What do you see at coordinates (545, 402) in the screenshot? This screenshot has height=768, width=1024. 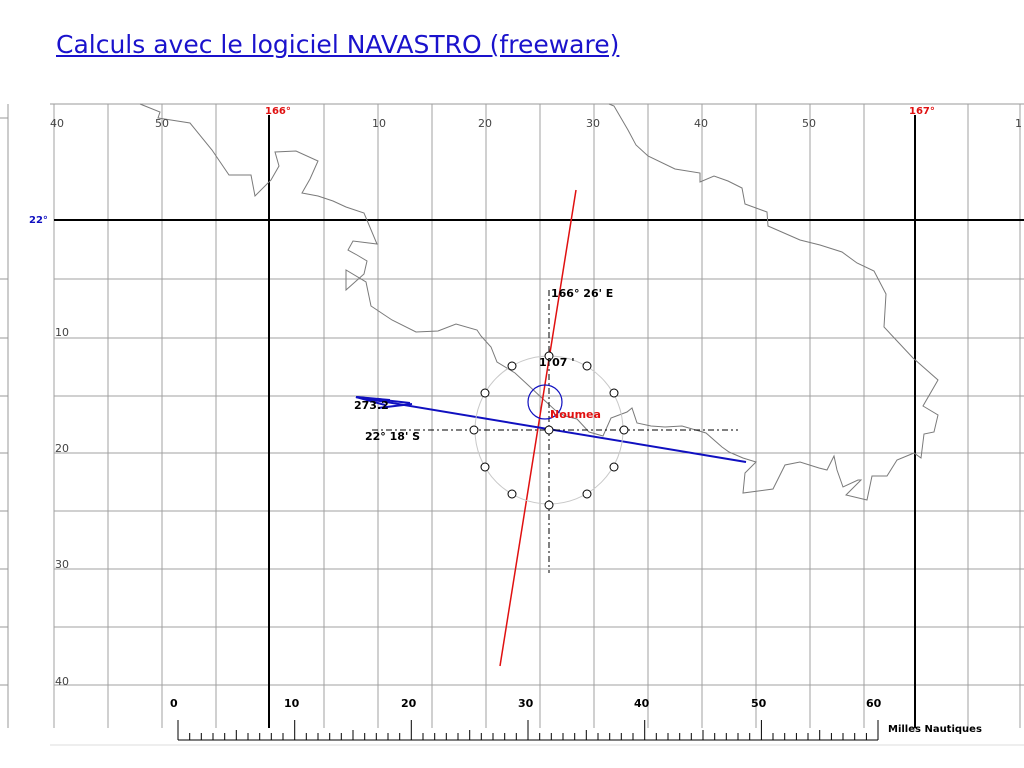 I see `blue-position-circle` at bounding box center [545, 402].